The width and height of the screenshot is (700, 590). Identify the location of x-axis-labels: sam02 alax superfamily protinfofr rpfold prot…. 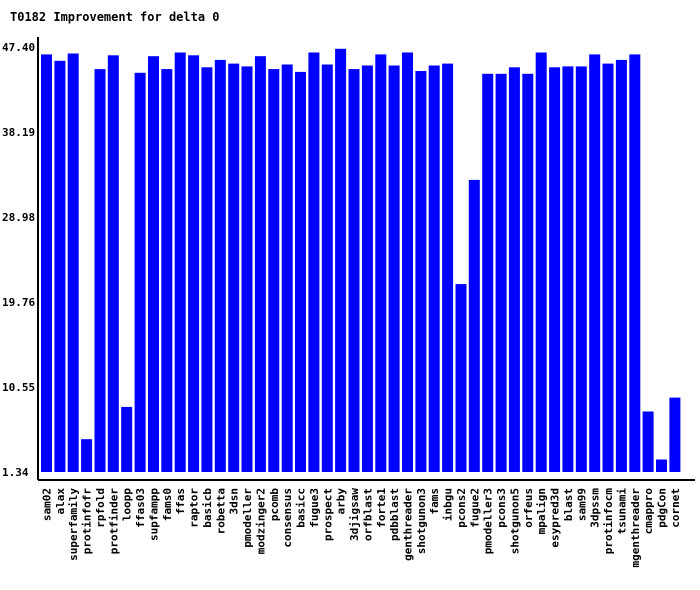
(361, 528).